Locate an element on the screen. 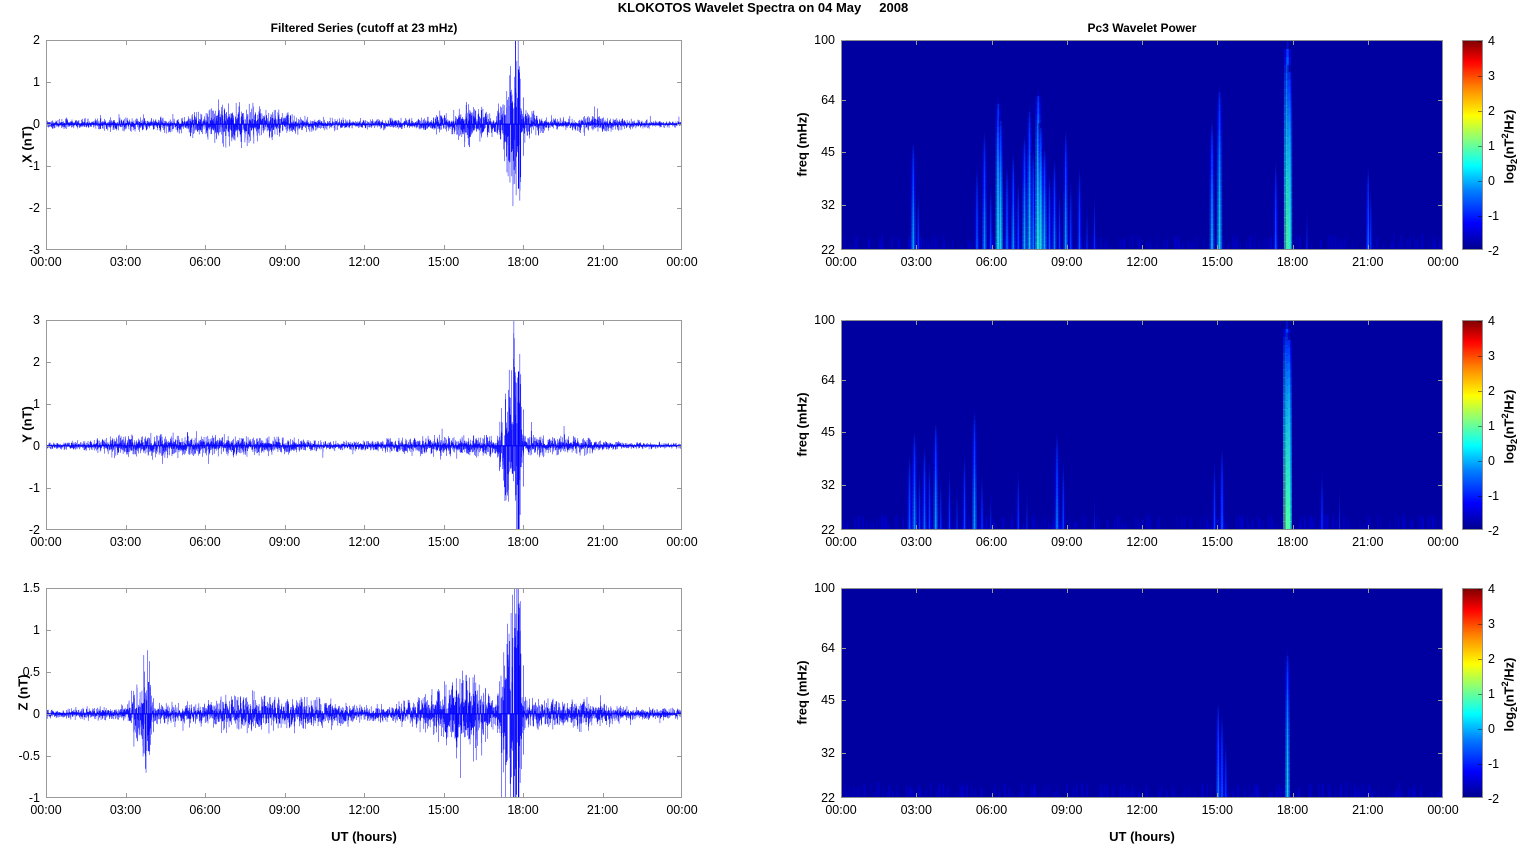 The image size is (1526, 851). colorbar-label-text-y: log2(nT2/Hz) is located at coordinates (1510, 426).